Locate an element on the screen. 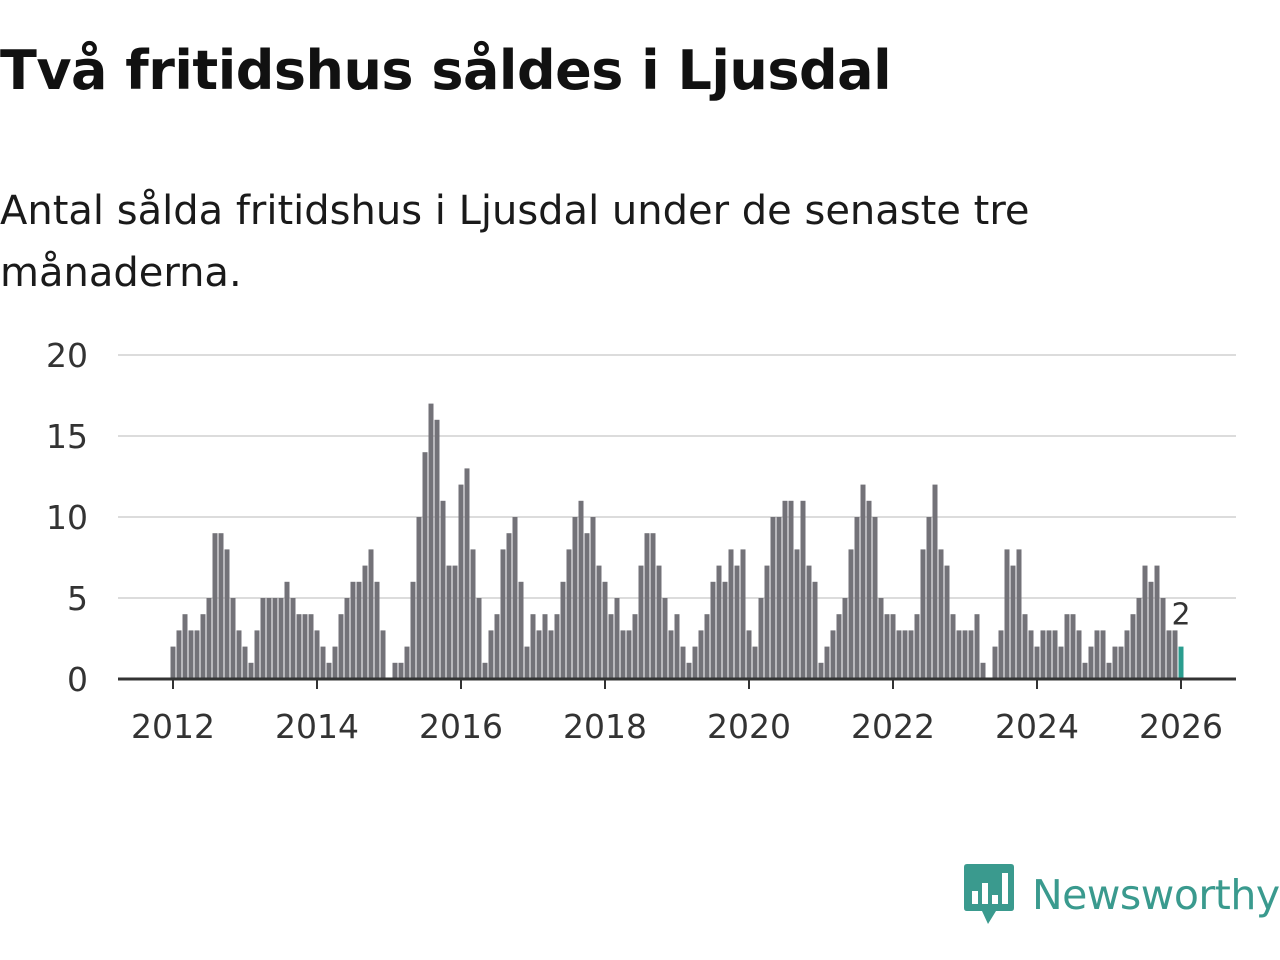 This screenshot has height=960, width=1280. x-tick-label: 2026 is located at coordinates (1181, 726).